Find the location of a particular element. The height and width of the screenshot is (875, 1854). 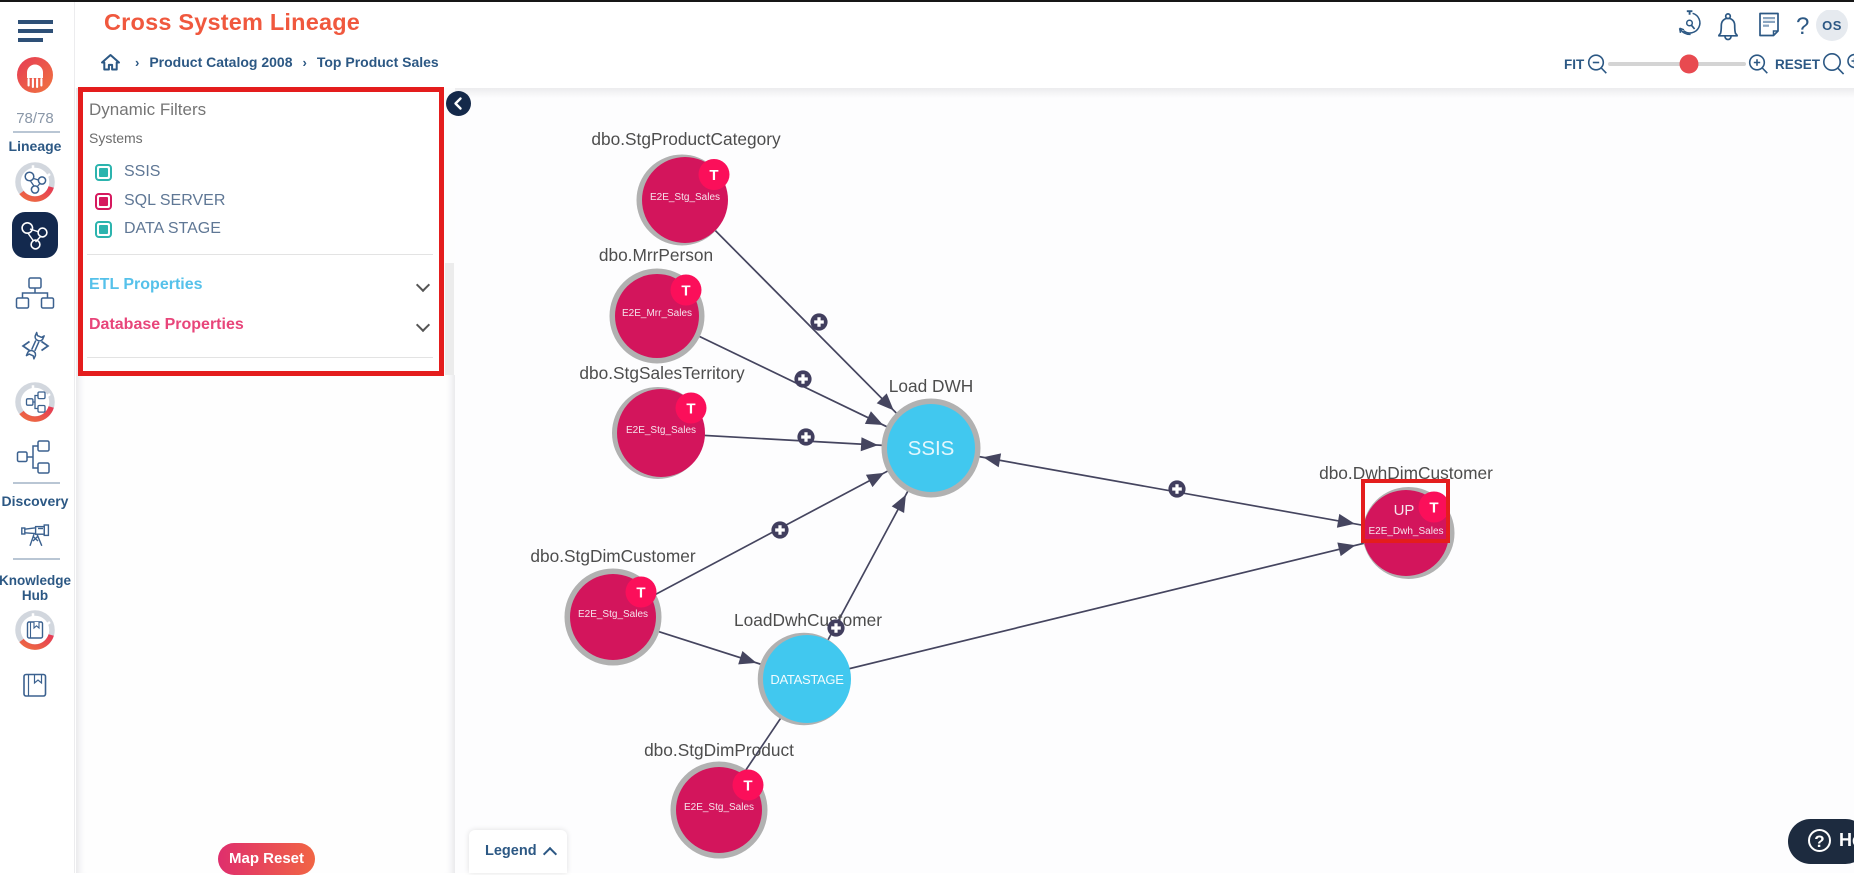

svg-text: Lineage is located at coordinates (35, 146).